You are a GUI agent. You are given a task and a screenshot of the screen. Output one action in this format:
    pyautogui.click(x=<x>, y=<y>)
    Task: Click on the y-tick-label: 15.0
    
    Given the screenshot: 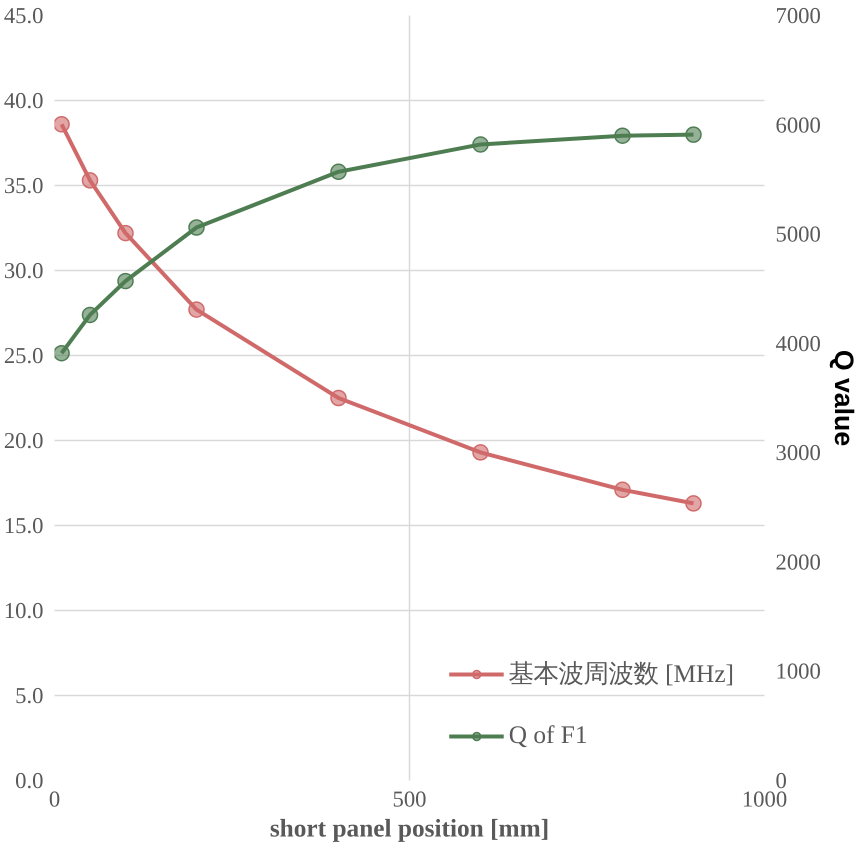 What is the action you would take?
    pyautogui.click(x=24, y=525)
    